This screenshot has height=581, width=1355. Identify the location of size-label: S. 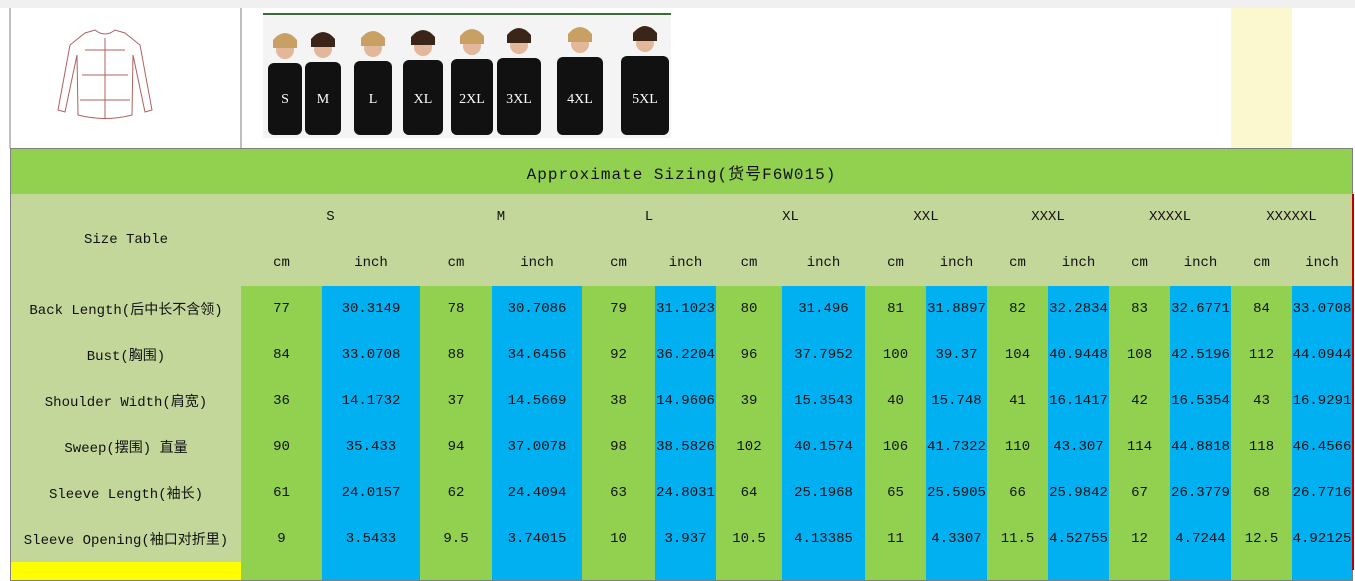
(285, 99).